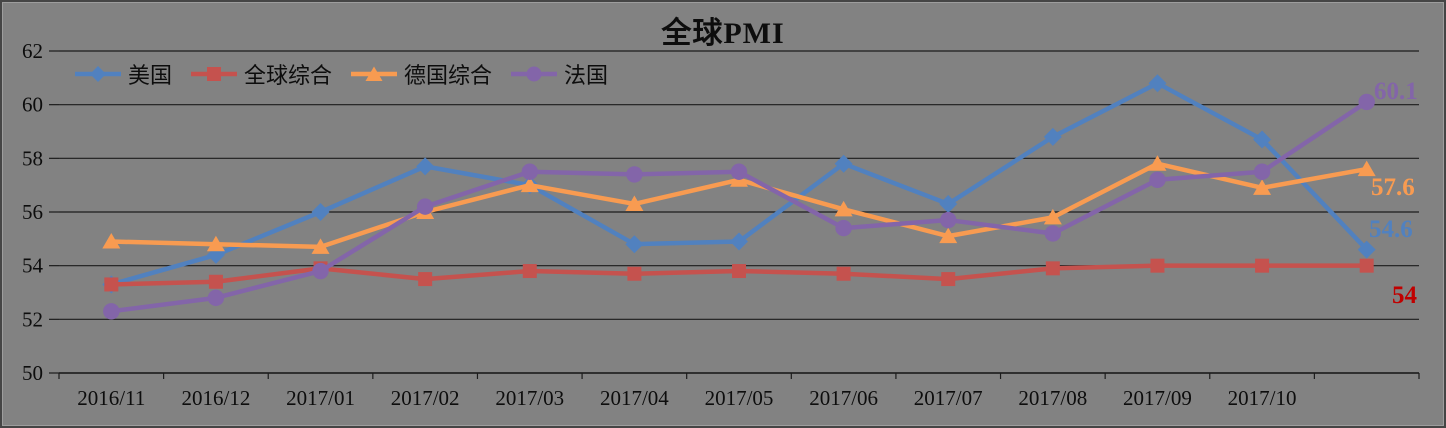 The image size is (1446, 428). Describe the element at coordinates (425, 398) in the screenshot. I see `svg-text: 2017/02` at that location.